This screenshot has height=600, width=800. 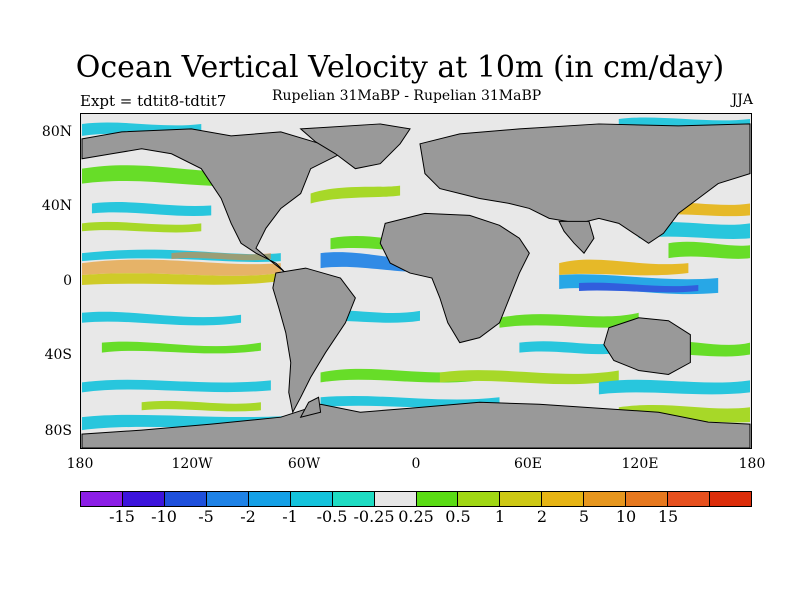 I want to click on land-south-america, so click(x=314, y=340).